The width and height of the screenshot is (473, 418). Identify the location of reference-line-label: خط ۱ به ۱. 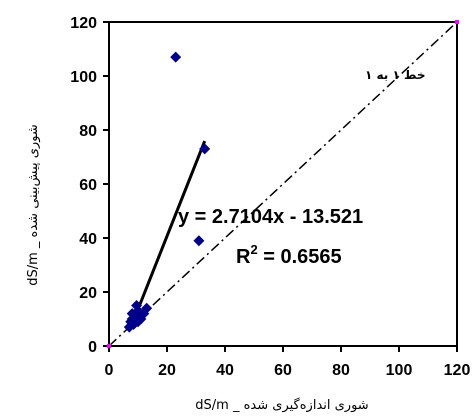
(395, 75).